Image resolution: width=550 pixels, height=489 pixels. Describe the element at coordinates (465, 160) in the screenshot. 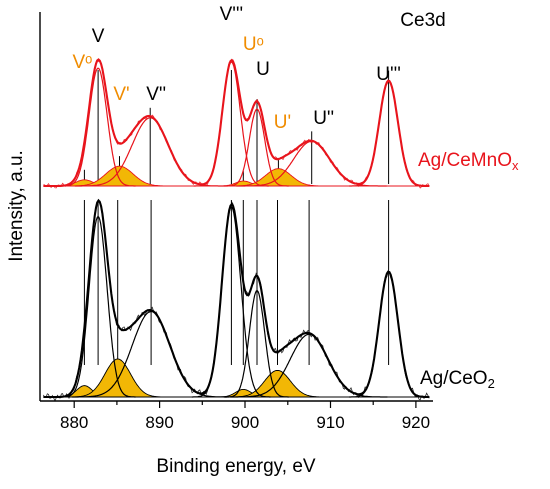

I see `series-label-ag-cemnox-main: Ag/CeMnO` at that location.